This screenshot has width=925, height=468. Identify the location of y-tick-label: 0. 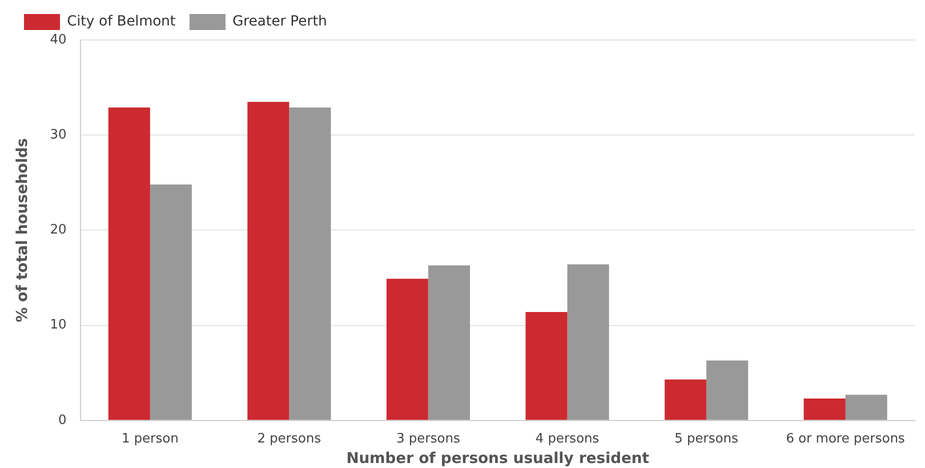
(62, 420).